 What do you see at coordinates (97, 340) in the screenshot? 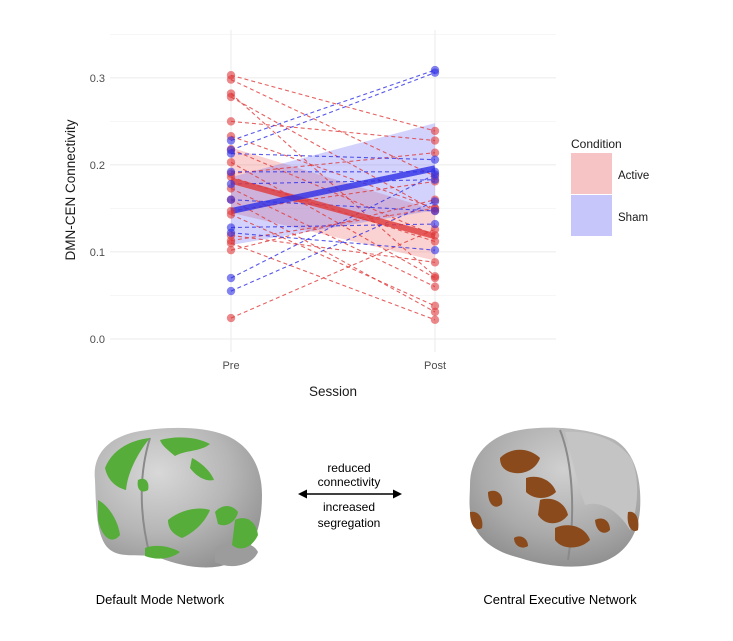
I see `y-tick-label: 0.0` at bounding box center [97, 340].